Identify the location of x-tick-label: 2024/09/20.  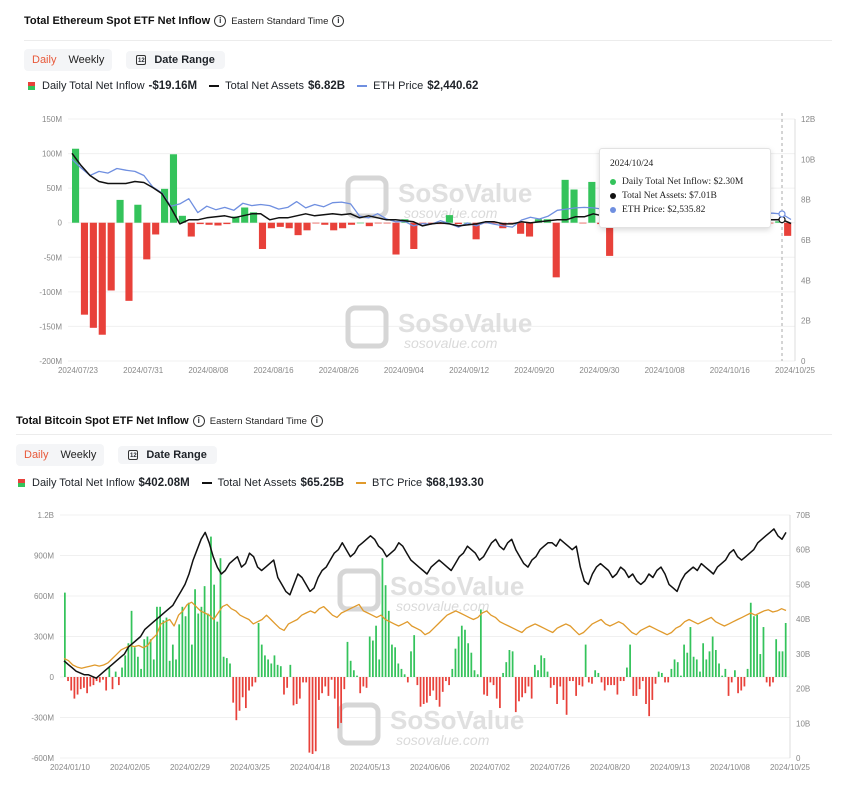
(534, 370).